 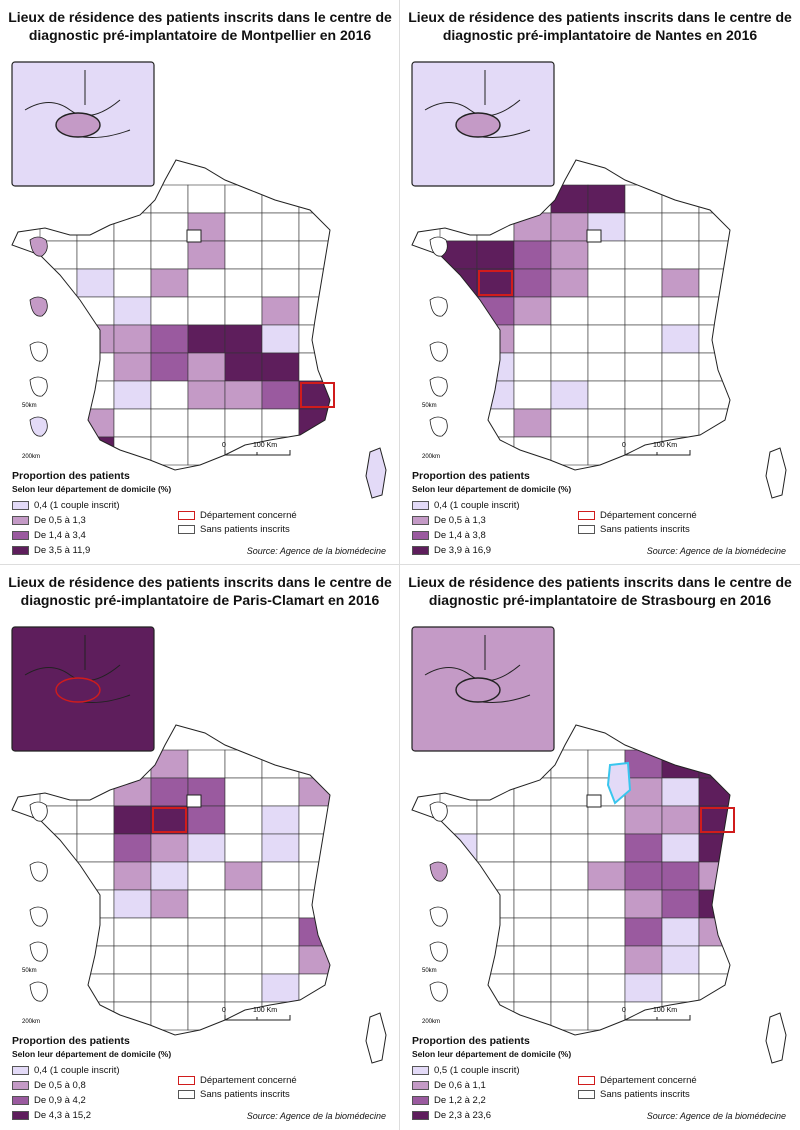 What do you see at coordinates (451, 1115) in the screenshot?
I see `legend-class-item: De 2,3 à 23,6` at bounding box center [451, 1115].